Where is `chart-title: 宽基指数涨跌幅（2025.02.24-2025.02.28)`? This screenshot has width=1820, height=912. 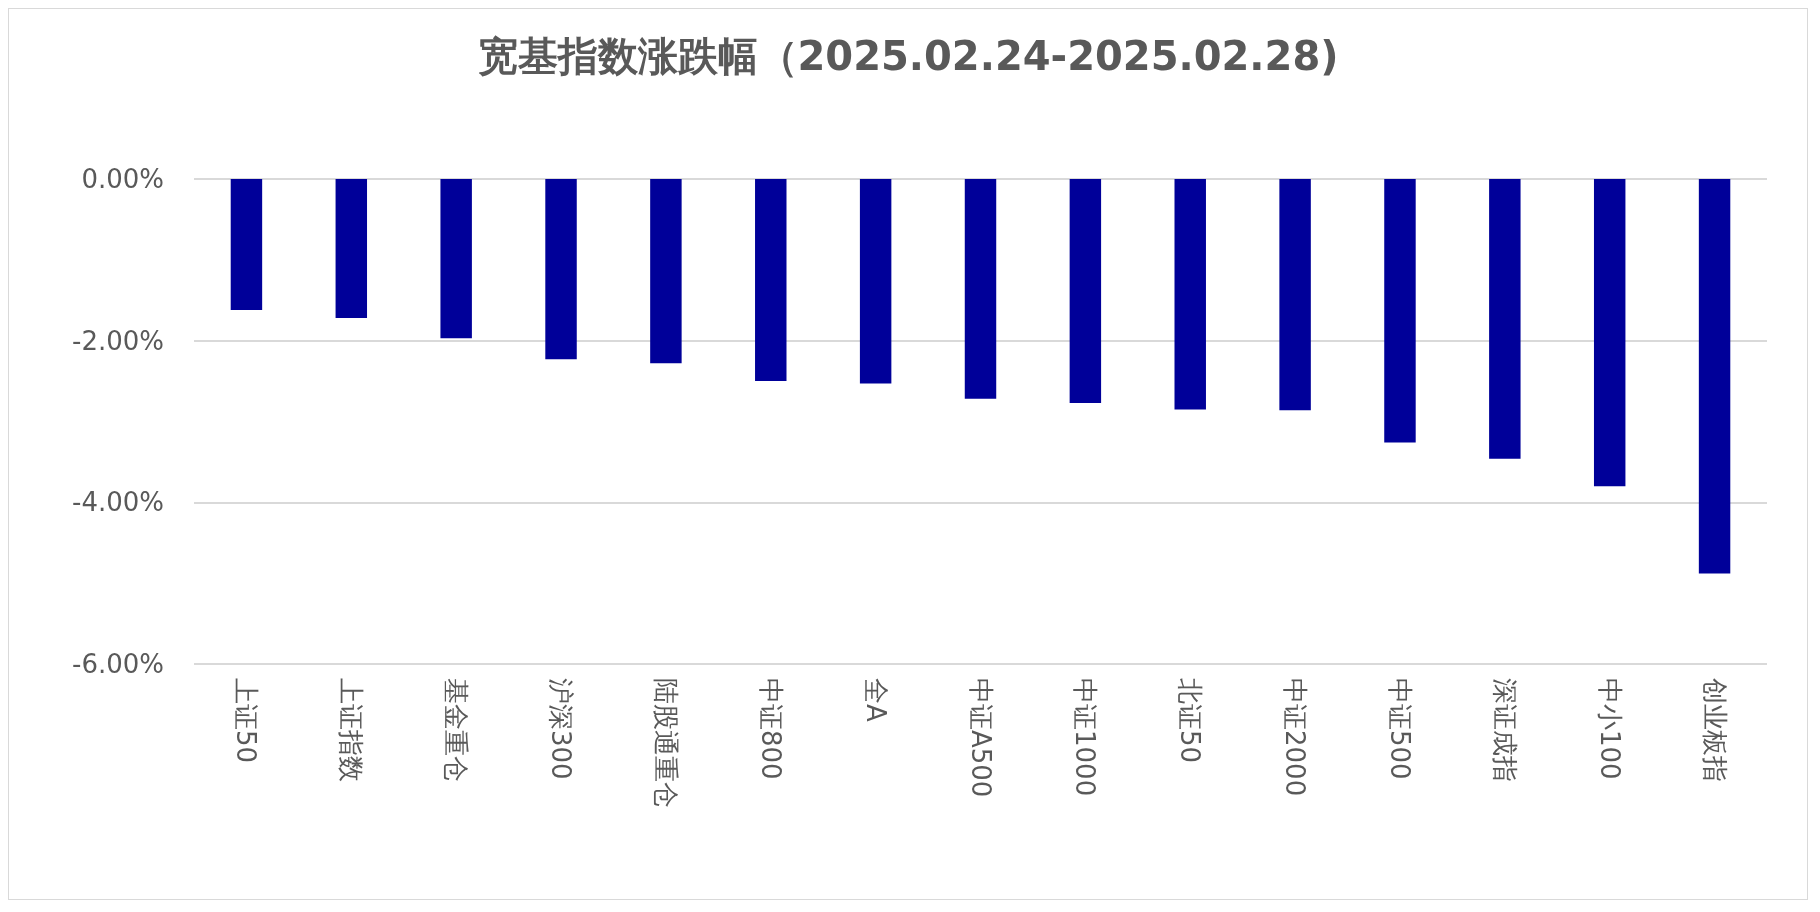
chart-title: 宽基指数涨跌幅（2025.02.24-2025.02.28) is located at coordinates (908, 56).